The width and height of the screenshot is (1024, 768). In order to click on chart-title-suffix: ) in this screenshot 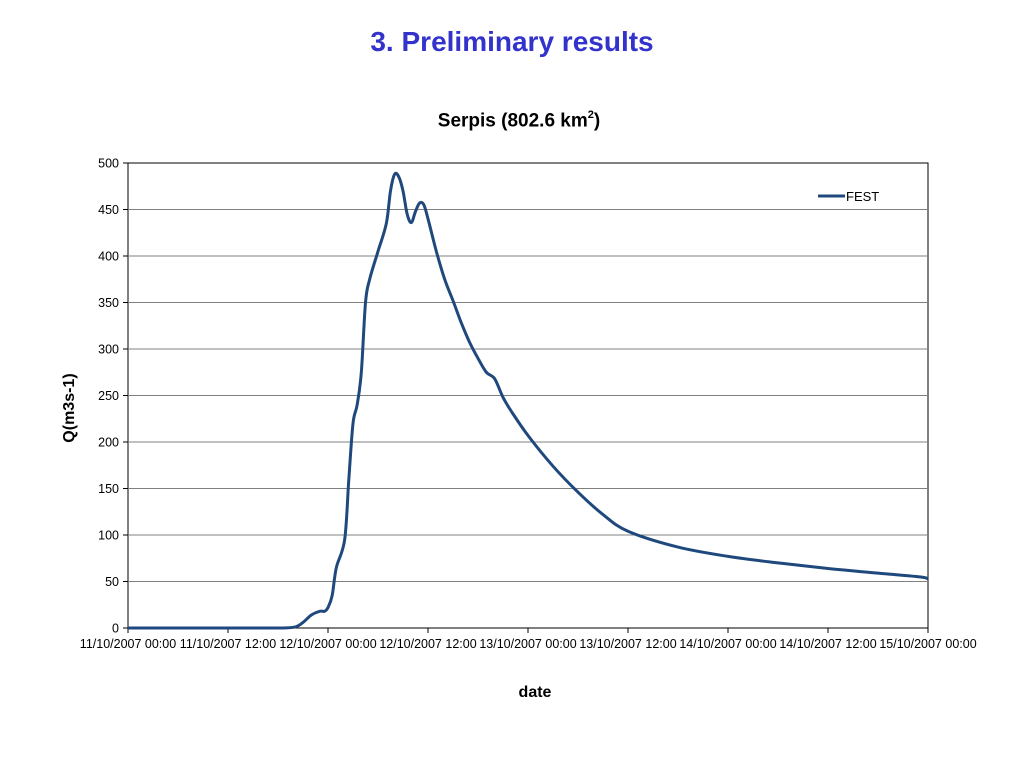, I will do `click(597, 121)`.